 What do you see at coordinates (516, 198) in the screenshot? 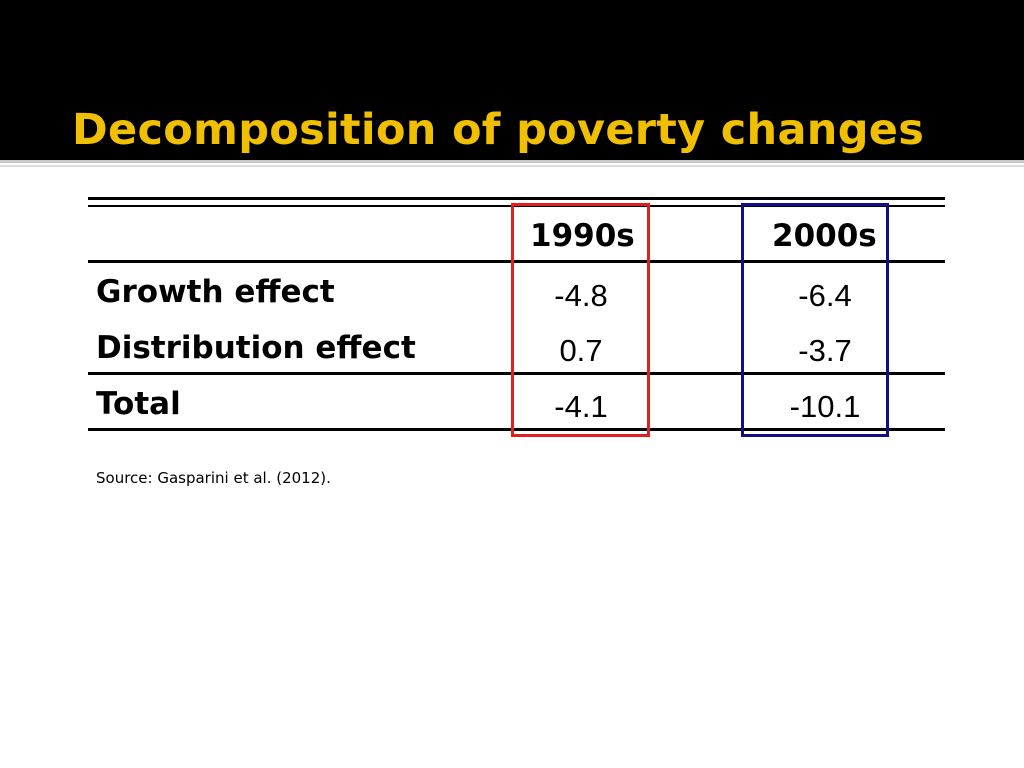
I see `table-top-rule` at bounding box center [516, 198].